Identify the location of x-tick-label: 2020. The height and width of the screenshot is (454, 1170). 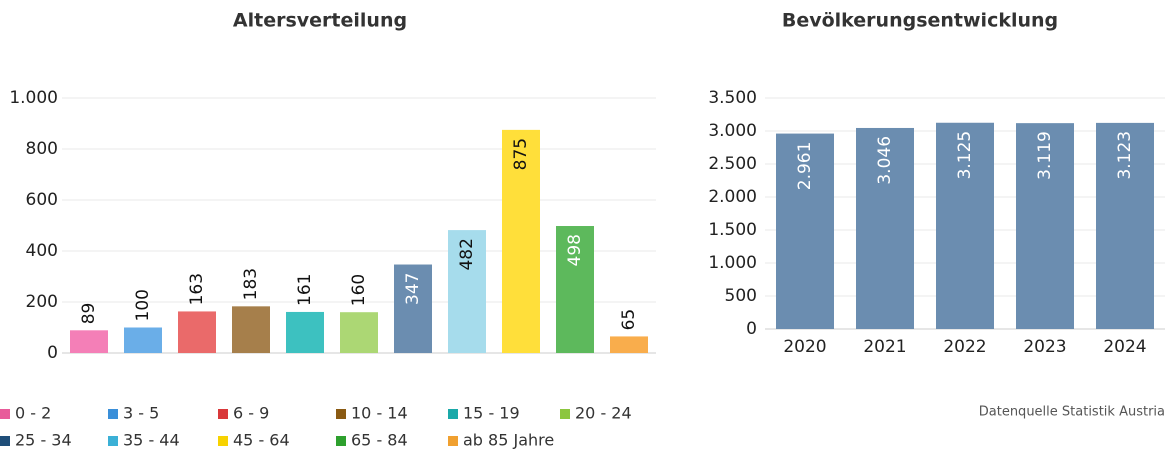
(804, 347).